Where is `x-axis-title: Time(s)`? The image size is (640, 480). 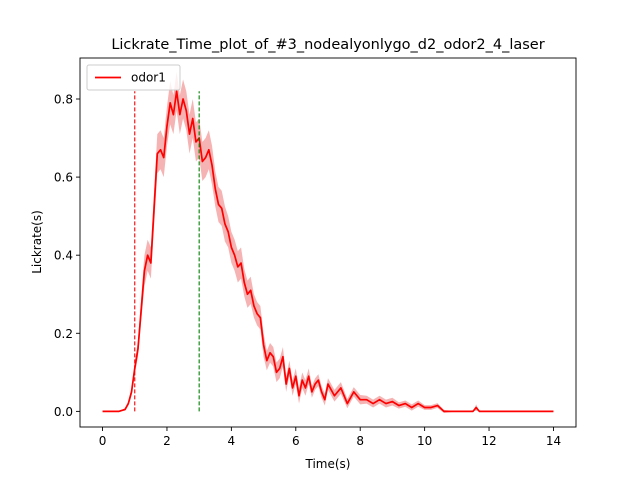 x-axis-title: Time(s) is located at coordinates (328, 464).